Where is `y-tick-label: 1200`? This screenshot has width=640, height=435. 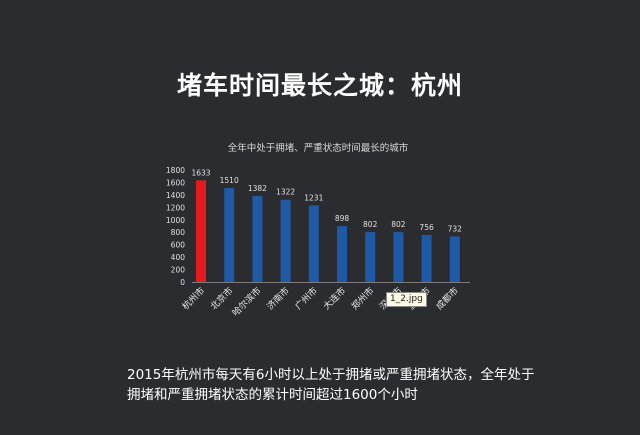
y-tick-label: 1200 is located at coordinates (175, 207).